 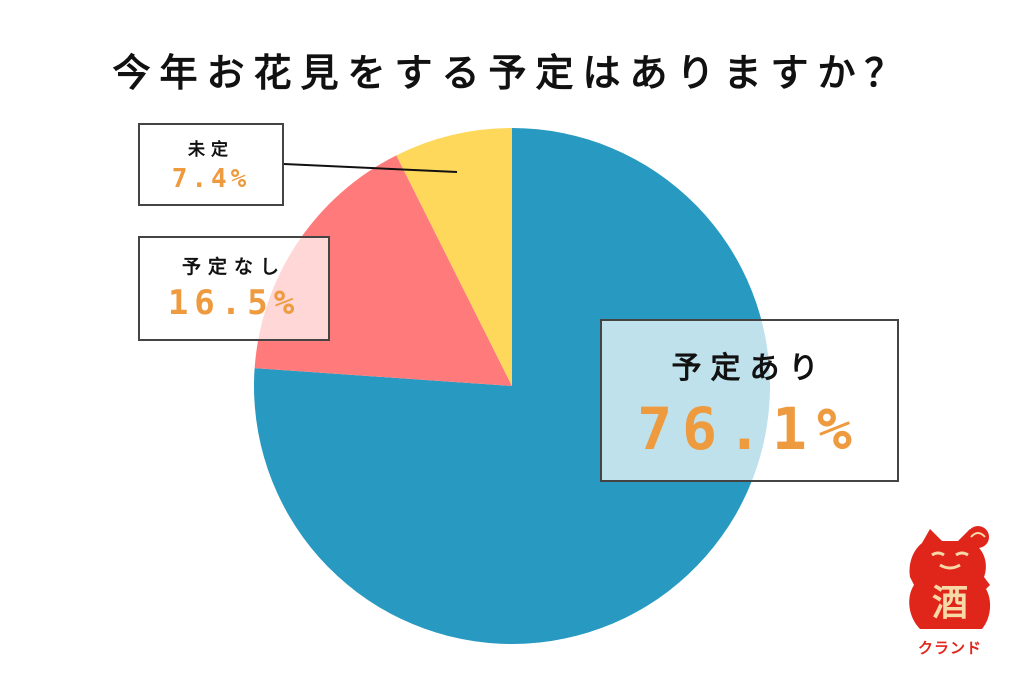 I want to click on label-box-mitei: 未定 7.4%, so click(x=211, y=164).